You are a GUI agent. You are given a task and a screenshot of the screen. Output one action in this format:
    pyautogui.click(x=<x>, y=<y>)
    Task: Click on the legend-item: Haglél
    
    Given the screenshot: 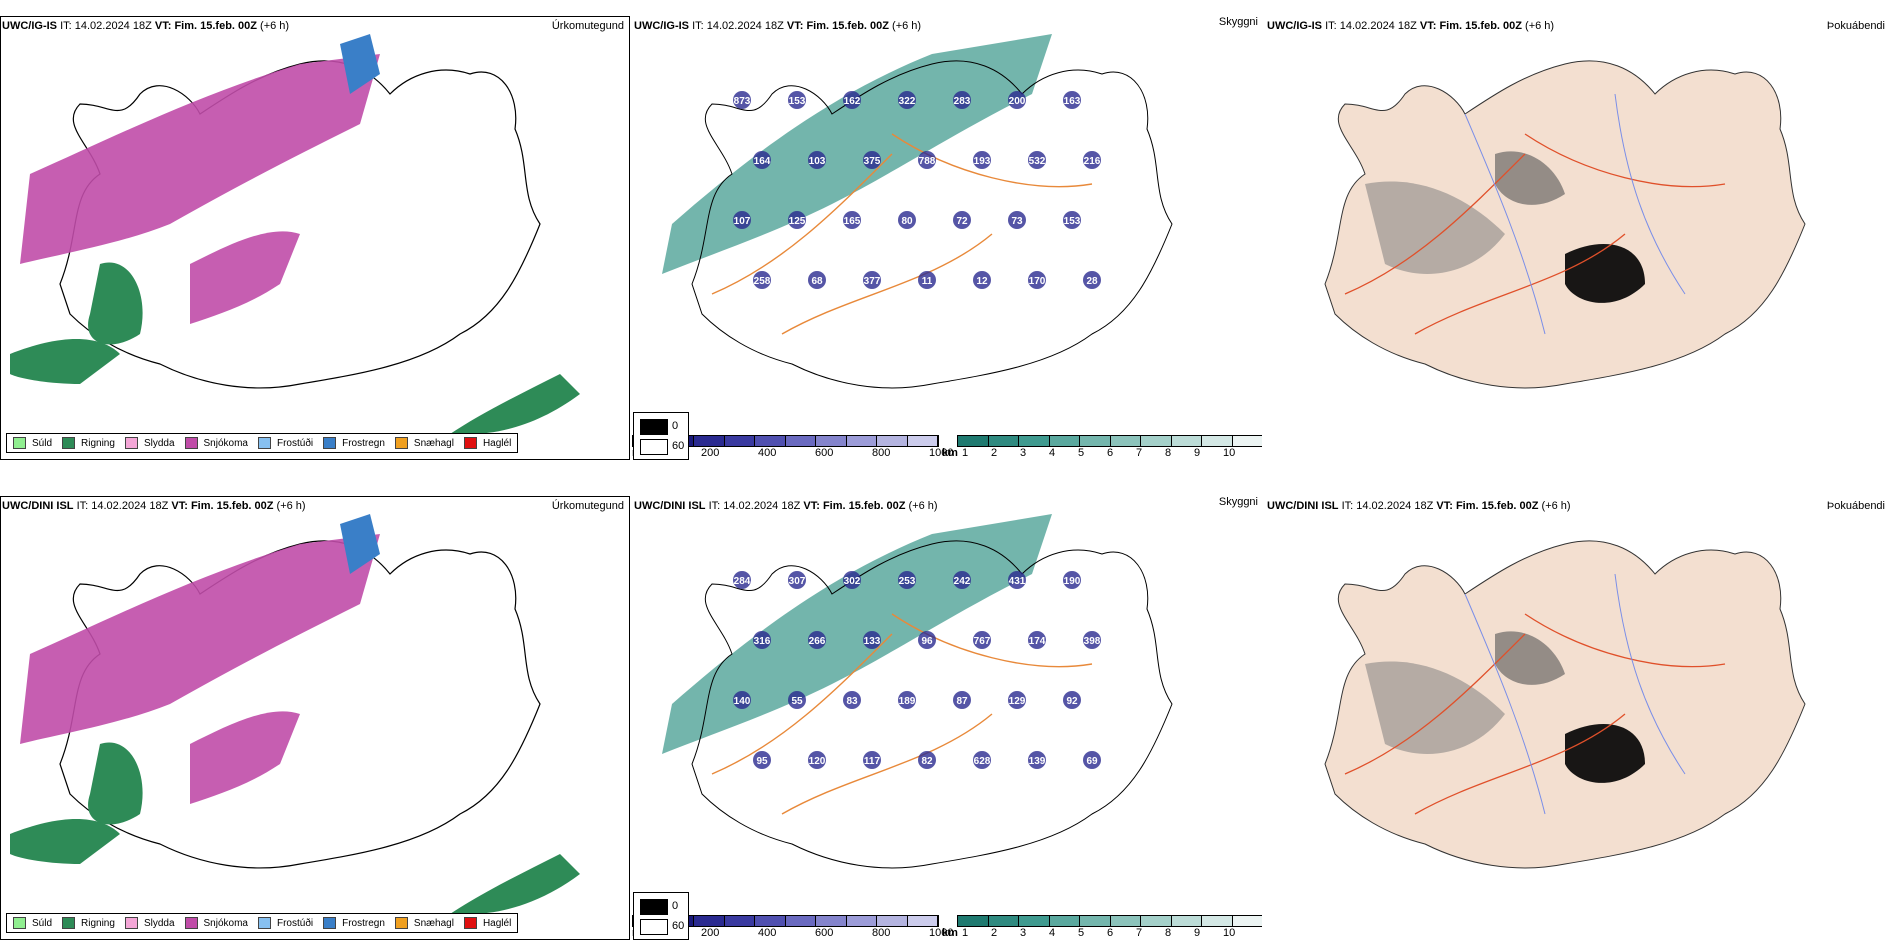 What is the action you would take?
    pyautogui.click(x=487, y=443)
    